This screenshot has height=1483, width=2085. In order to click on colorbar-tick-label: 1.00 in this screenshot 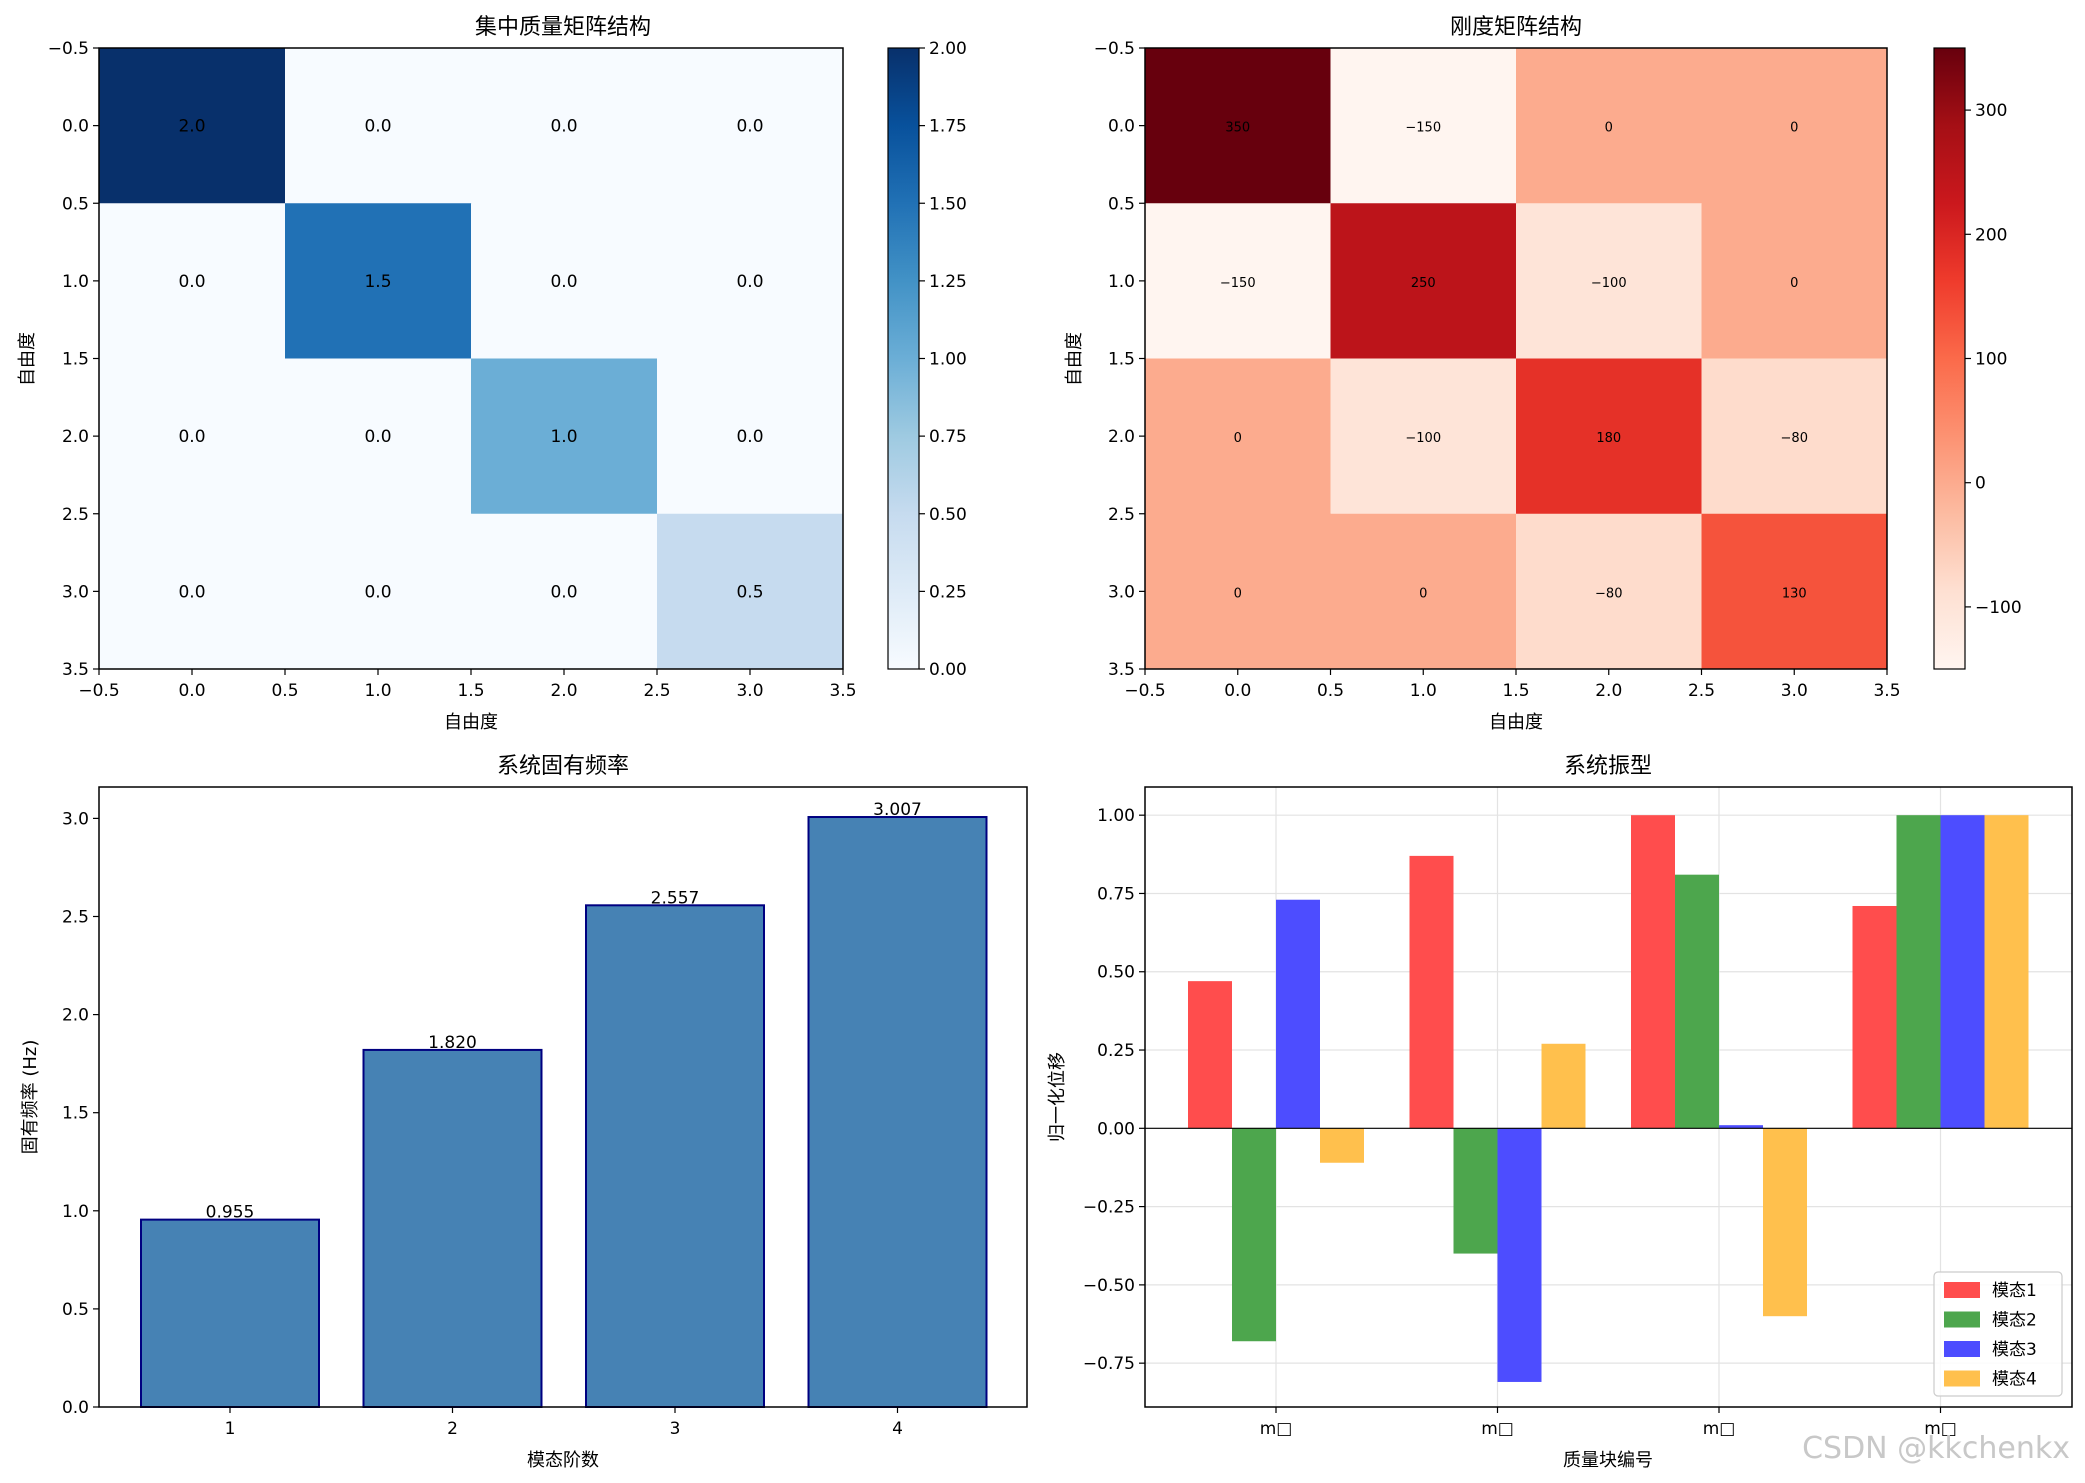, I will do `click(948, 360)`.